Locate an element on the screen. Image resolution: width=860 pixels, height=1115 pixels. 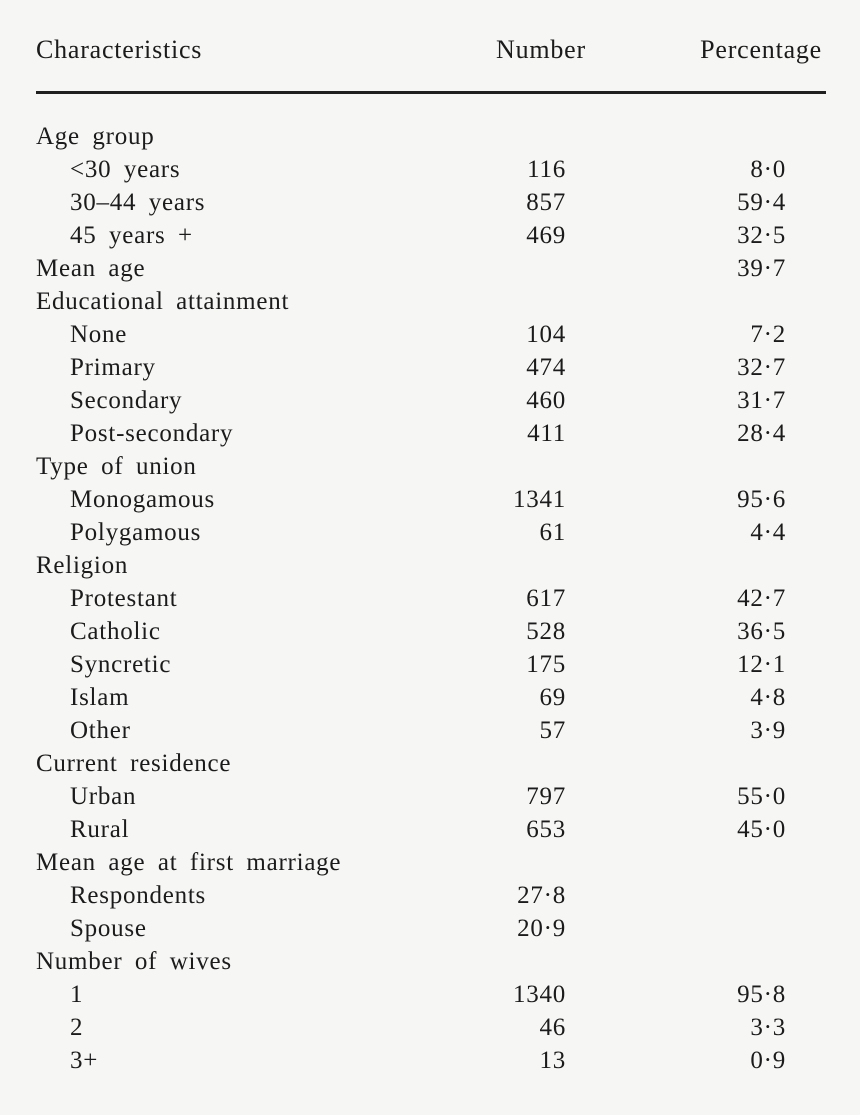
table-row: Current residence is located at coordinates (431, 763).